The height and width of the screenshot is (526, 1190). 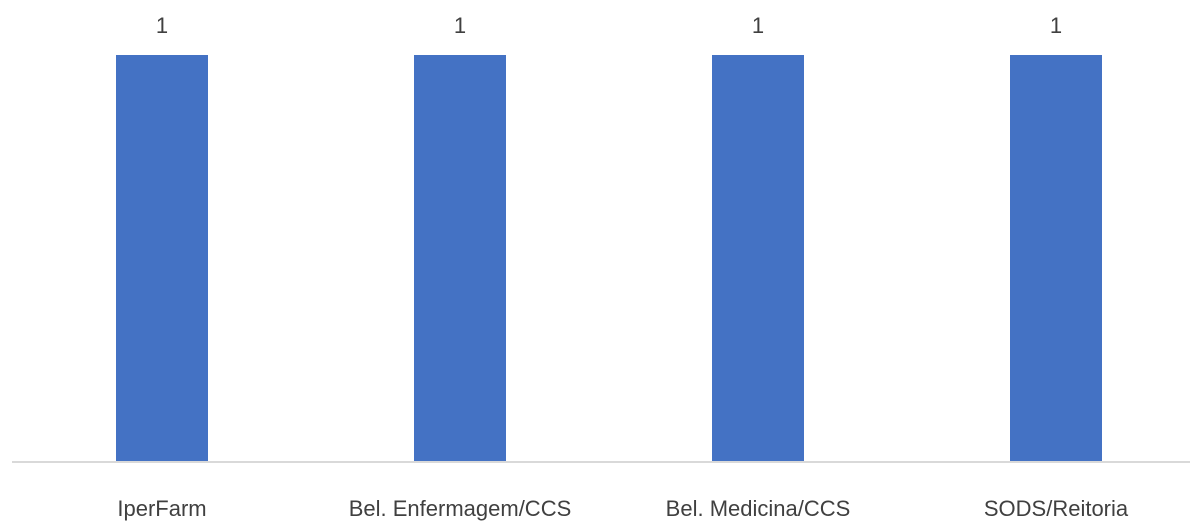 I want to click on data-label-1: 1, so click(x=162, y=25).